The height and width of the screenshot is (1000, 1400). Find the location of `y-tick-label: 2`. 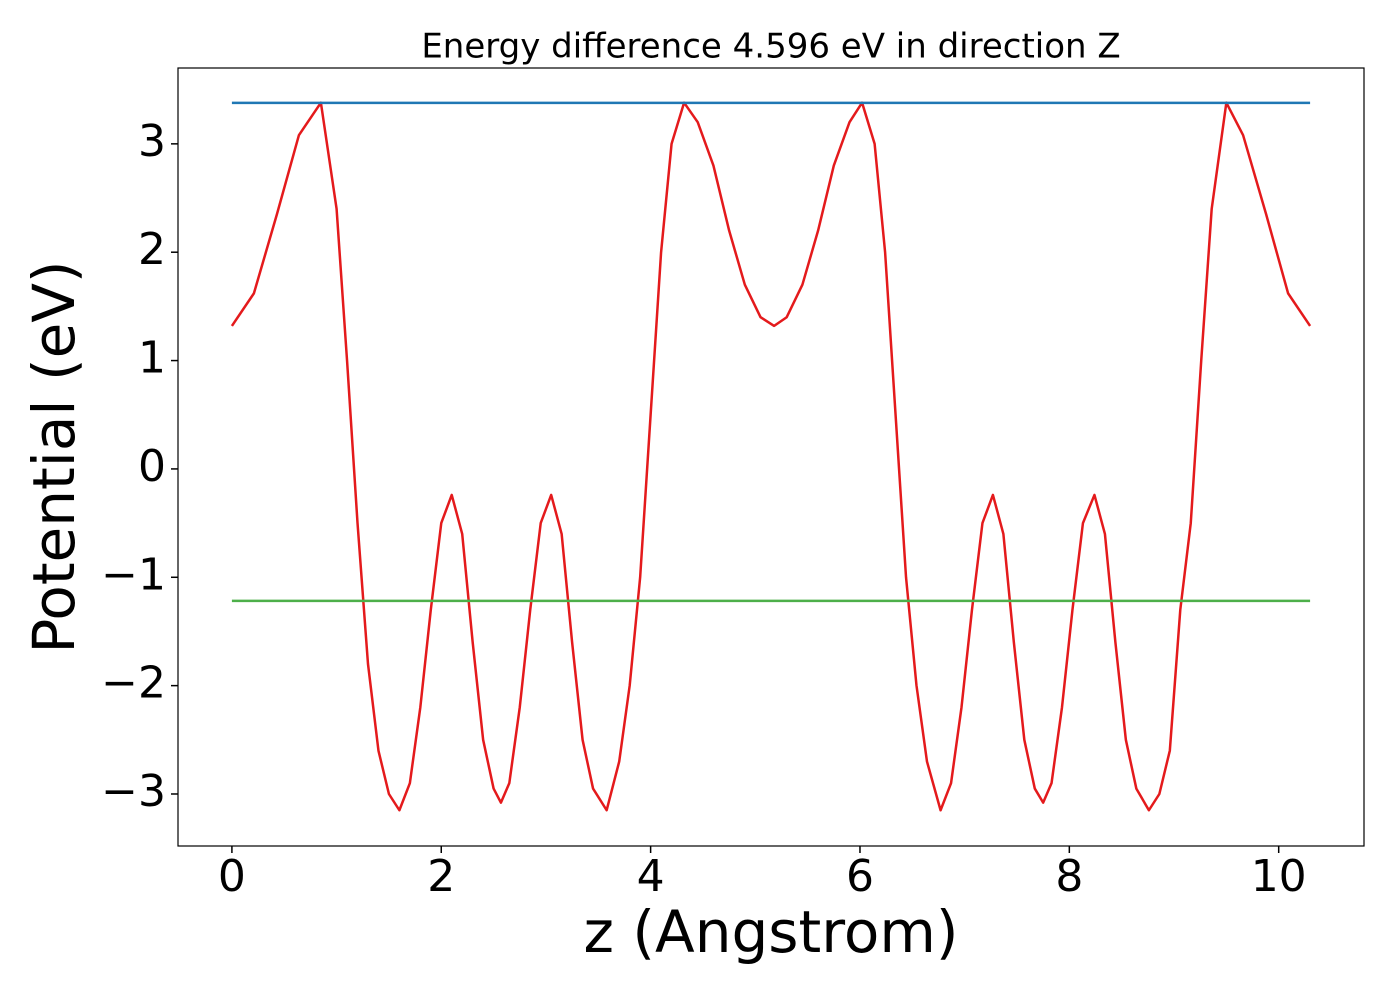

y-tick-label: 2 is located at coordinates (152, 249).